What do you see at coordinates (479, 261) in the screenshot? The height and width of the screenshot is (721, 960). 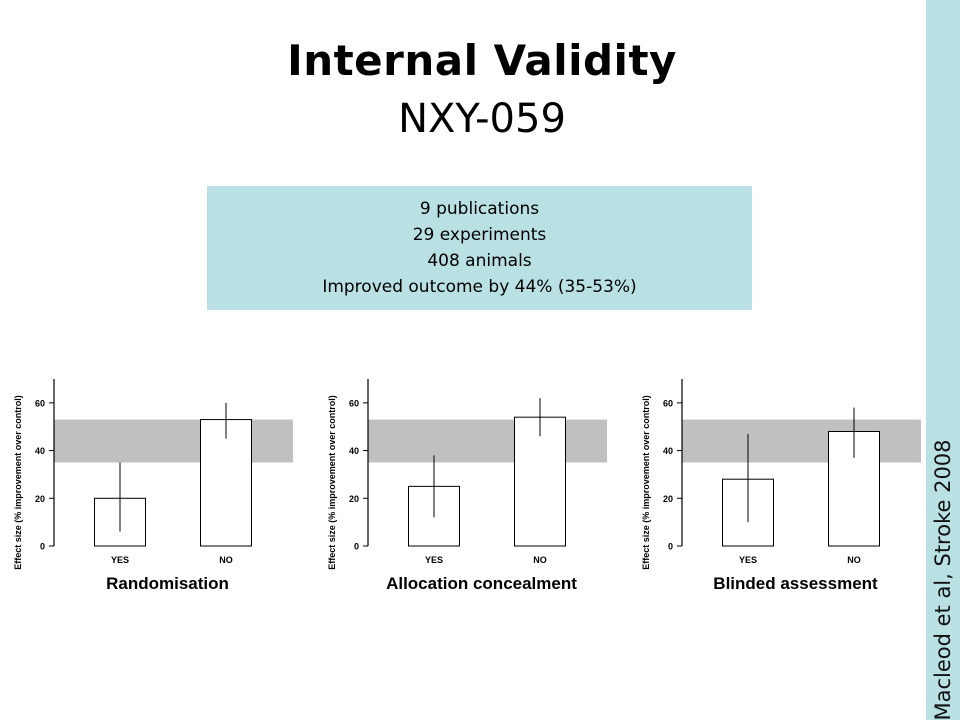 I see `summary-animals: 408 animals` at bounding box center [479, 261].